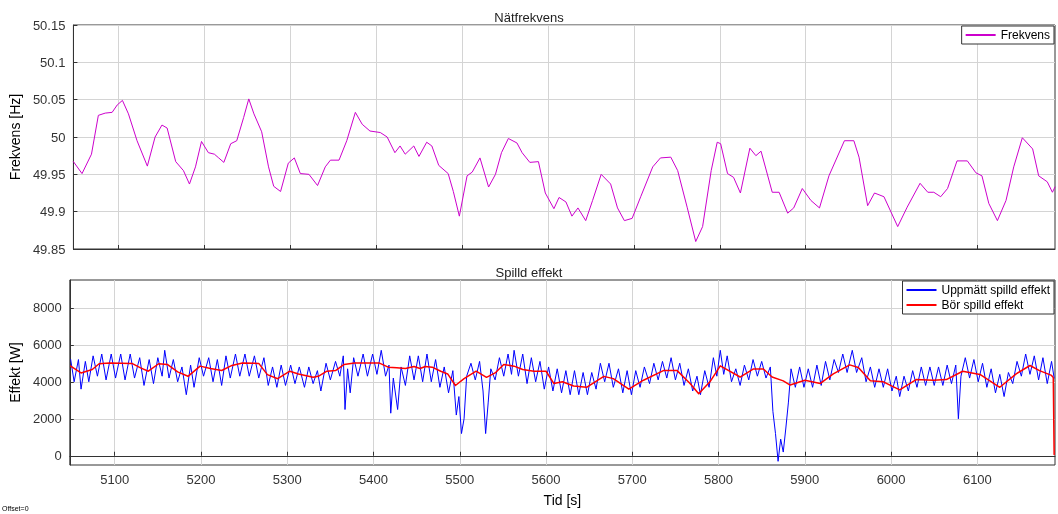  I want to click on x-tick-label: 5400, so click(373, 479).